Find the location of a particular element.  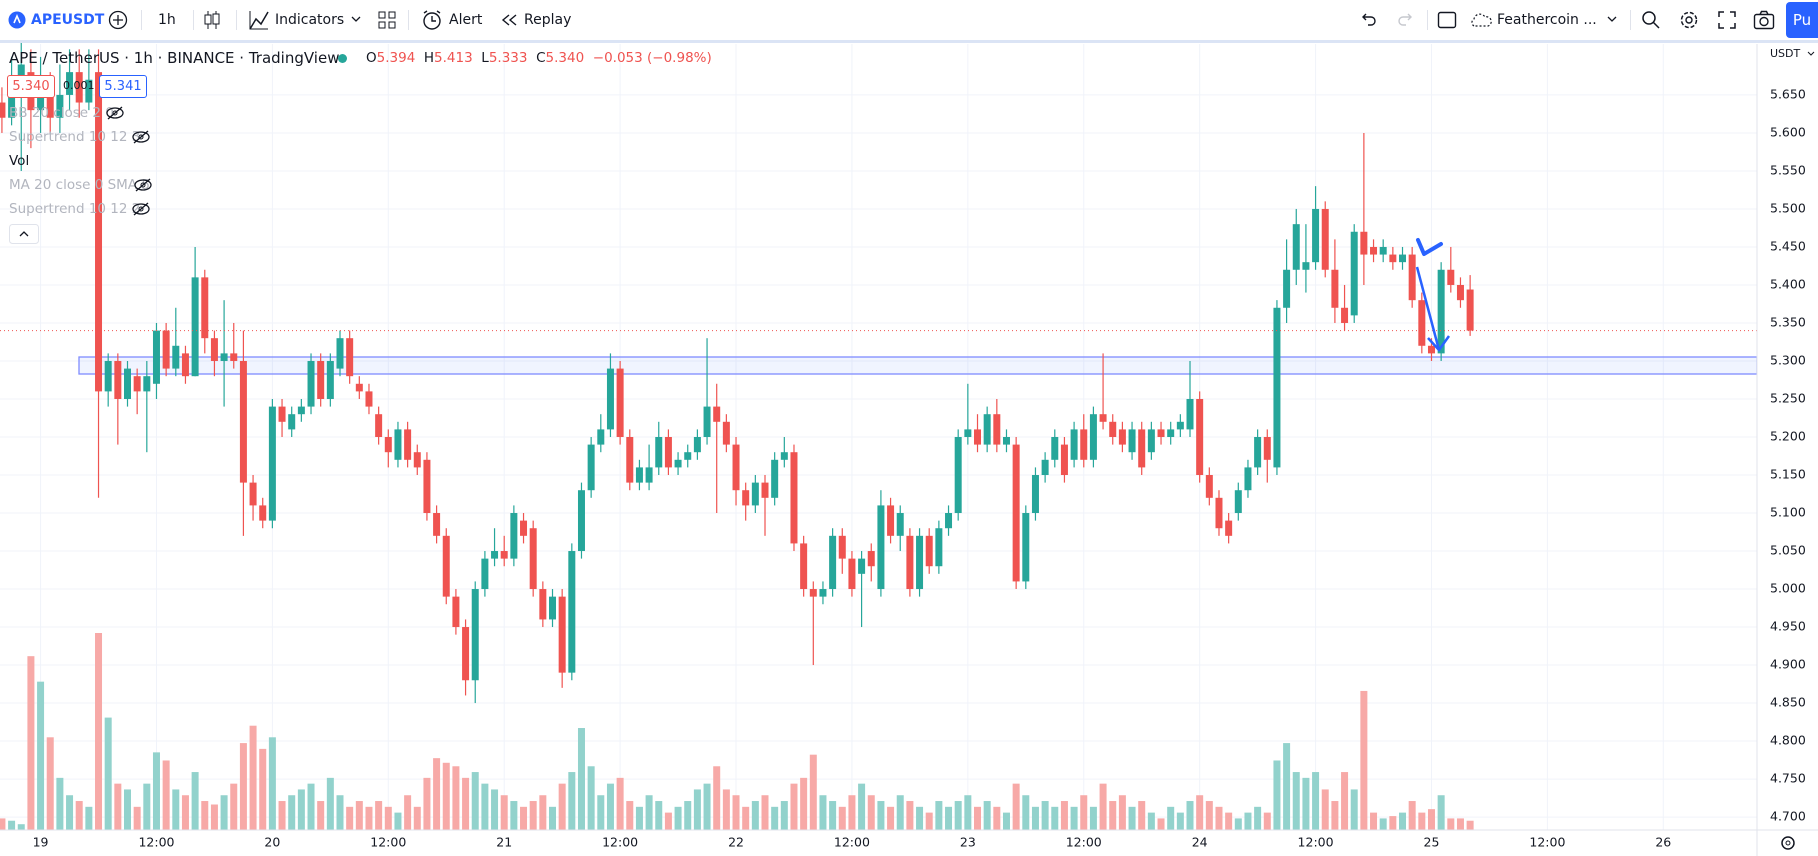

currency-label: USDT is located at coordinates (1785, 53).